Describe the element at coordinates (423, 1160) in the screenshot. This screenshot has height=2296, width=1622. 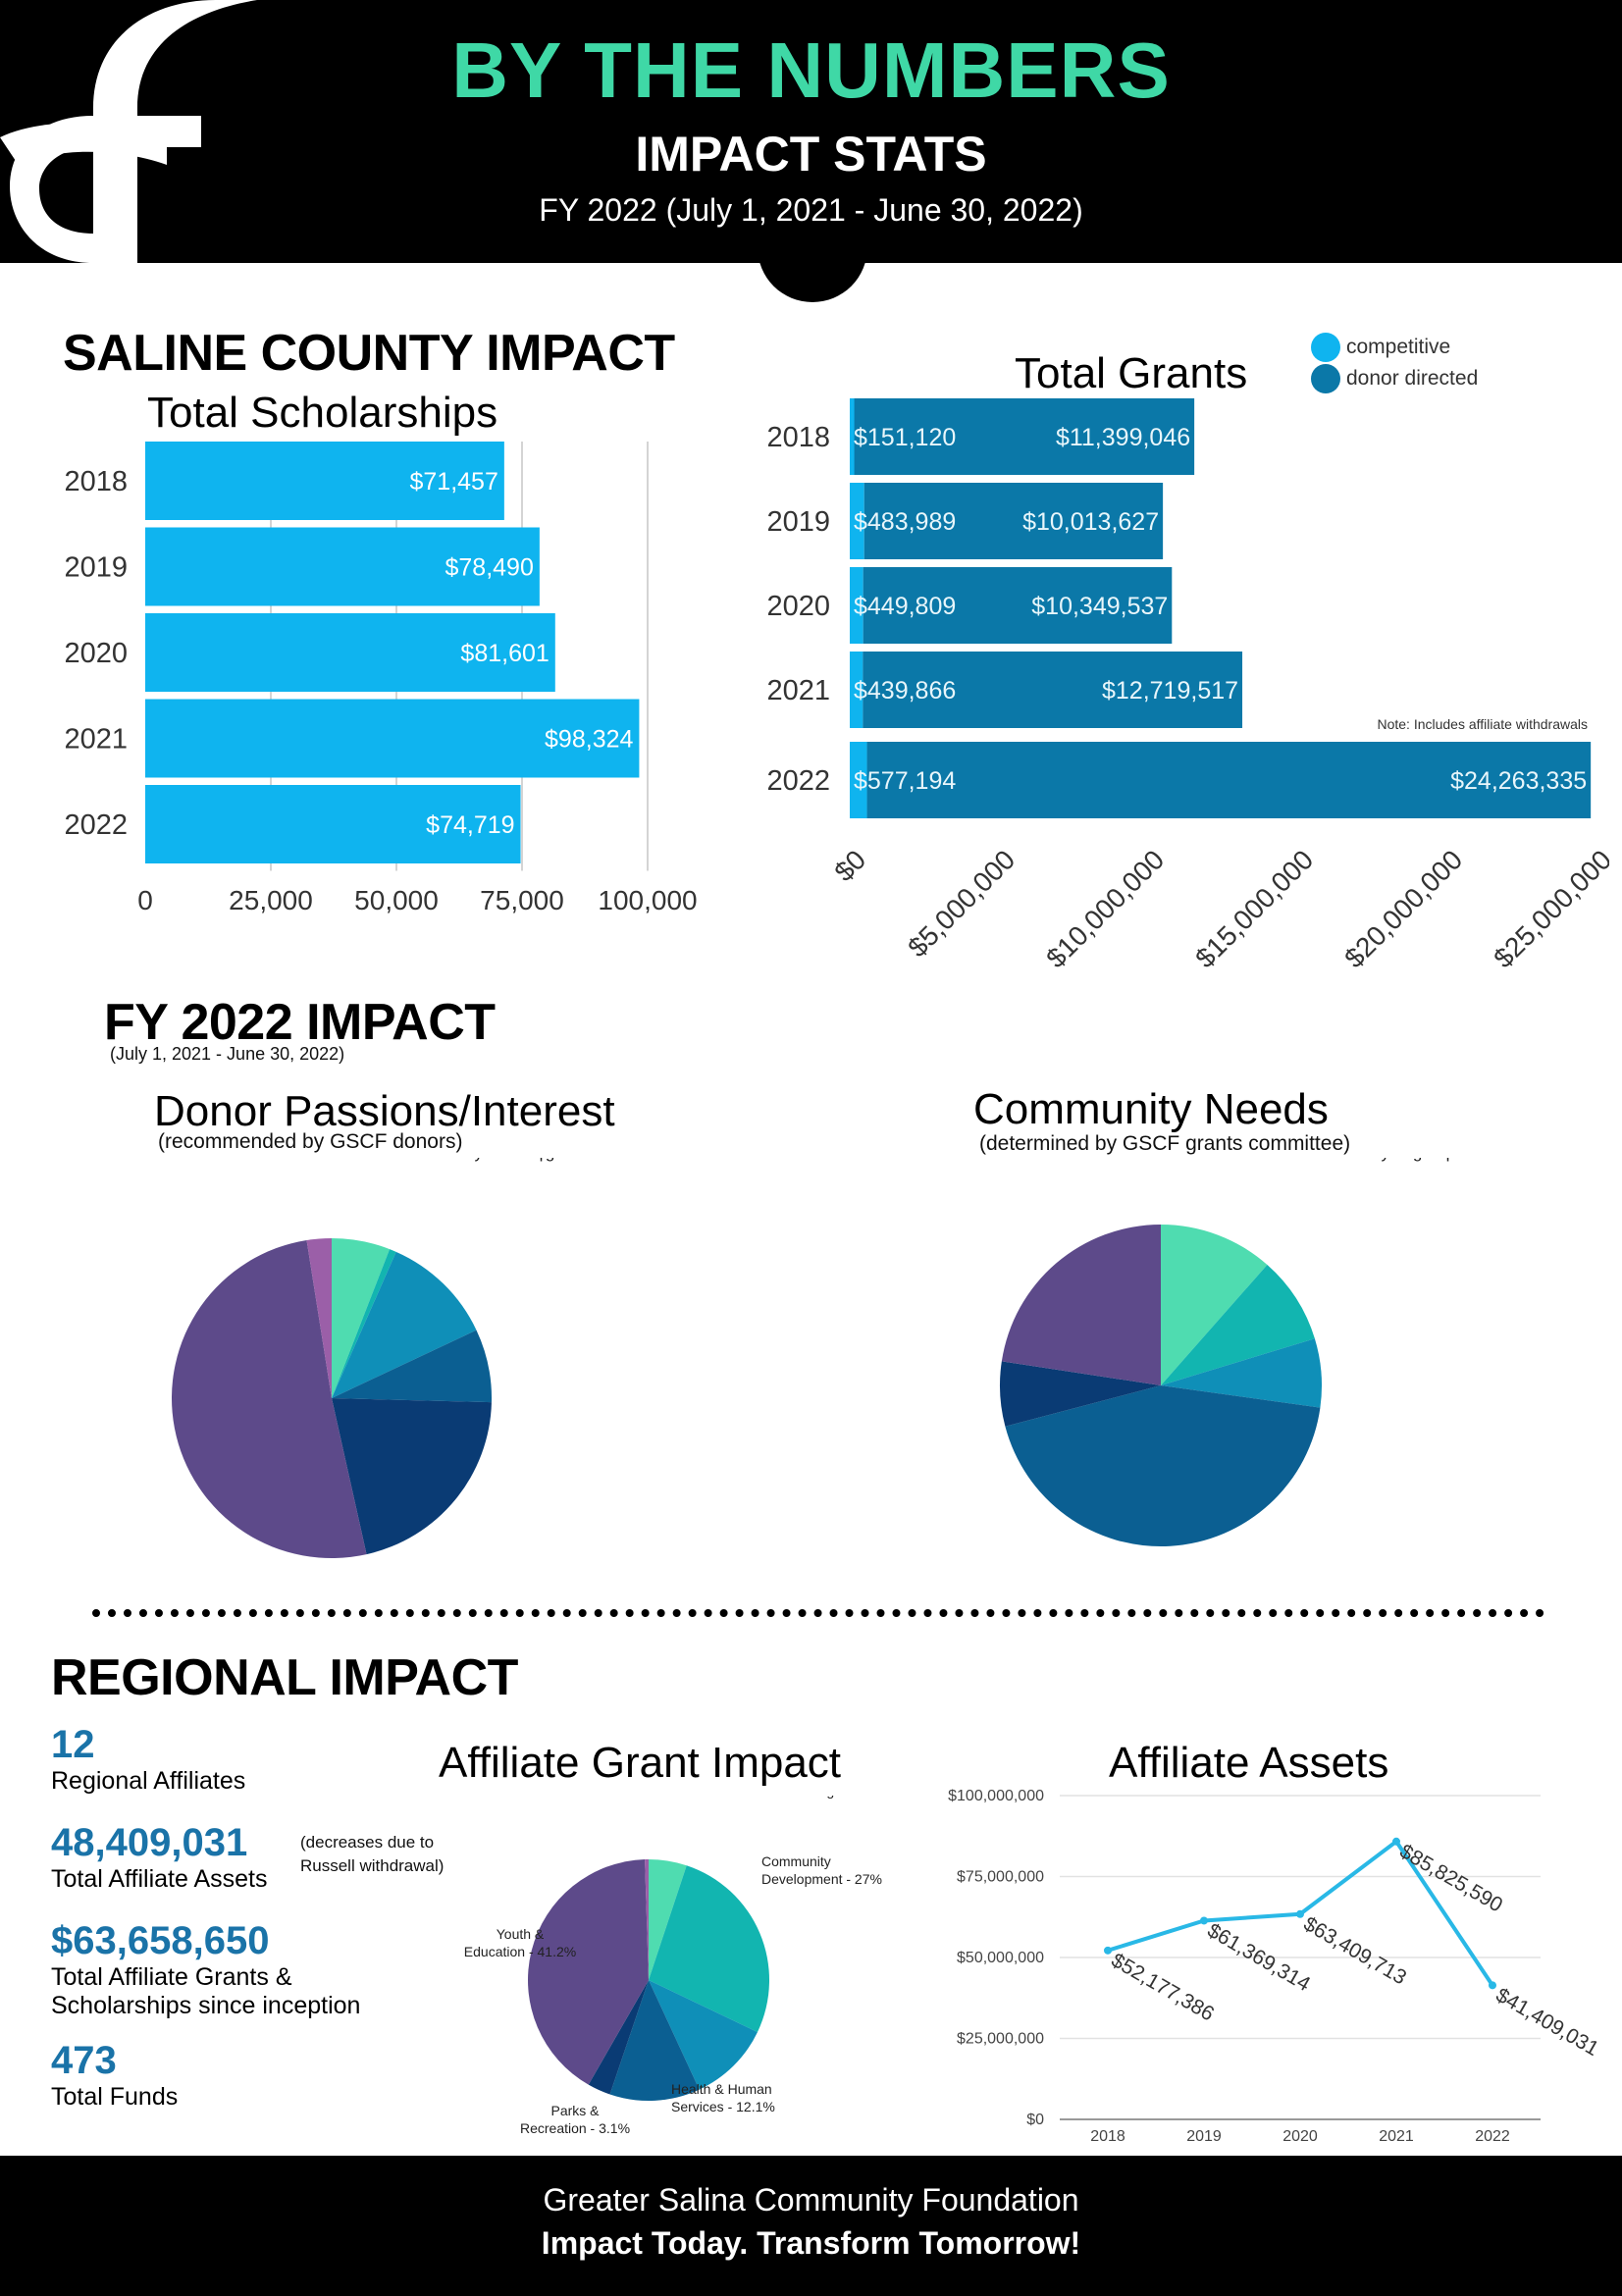
I see `slice-label: Arts & Culture - 5.9%` at that location.